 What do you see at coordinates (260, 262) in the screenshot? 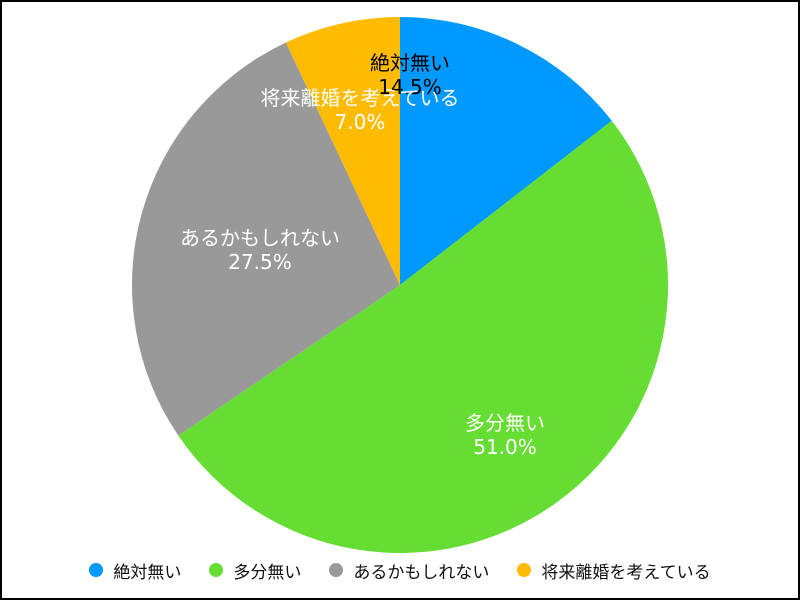
I see `slice-value-label: 27.5%` at bounding box center [260, 262].